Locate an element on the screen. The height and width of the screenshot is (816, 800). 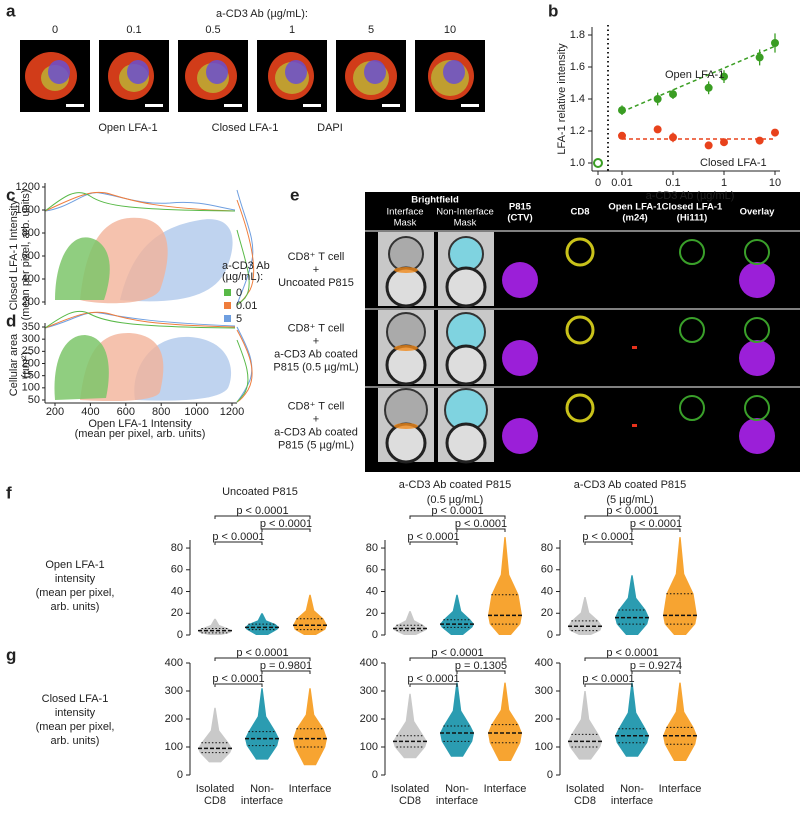
p-value: p = 0.1305 is located at coordinates (481, 666).